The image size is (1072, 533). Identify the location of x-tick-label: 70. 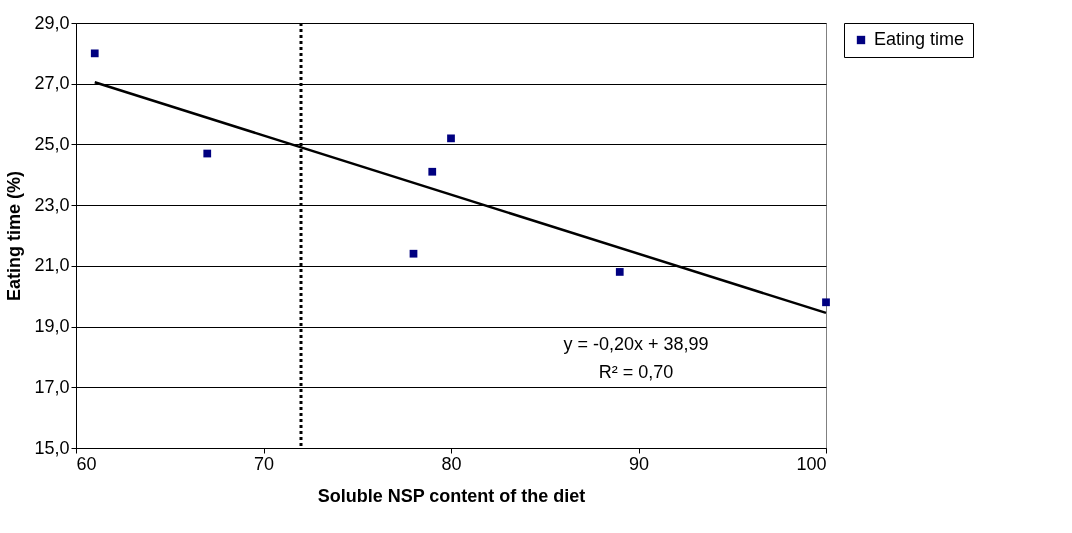
(264, 463).